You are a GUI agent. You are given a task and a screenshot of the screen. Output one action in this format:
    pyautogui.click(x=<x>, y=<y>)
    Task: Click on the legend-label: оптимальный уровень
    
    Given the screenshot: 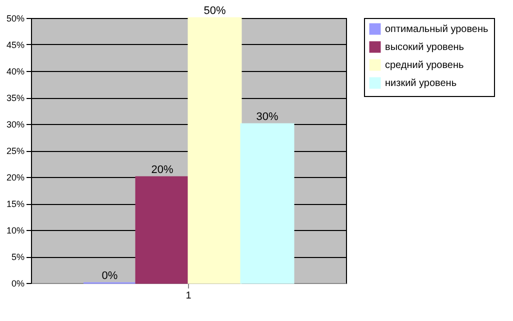 What is the action you would take?
    pyautogui.click(x=436, y=29)
    